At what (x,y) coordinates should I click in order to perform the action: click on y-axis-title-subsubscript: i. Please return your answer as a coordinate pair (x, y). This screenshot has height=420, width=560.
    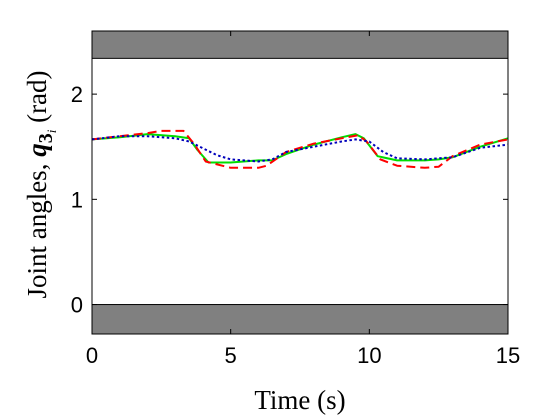
    Looking at the image, I should click on (51, 131).